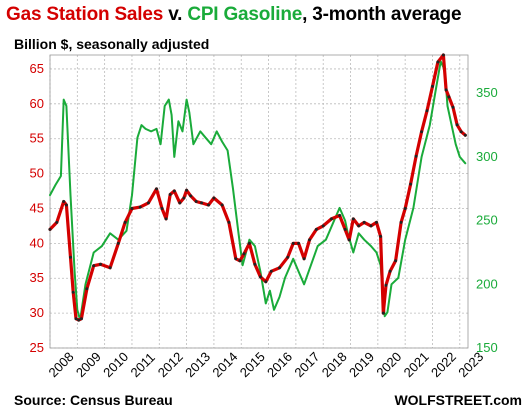 This screenshot has height=415, width=532. What do you see at coordinates (252, 364) in the screenshot?
I see `x-tick-label: 2015` at bounding box center [252, 364].